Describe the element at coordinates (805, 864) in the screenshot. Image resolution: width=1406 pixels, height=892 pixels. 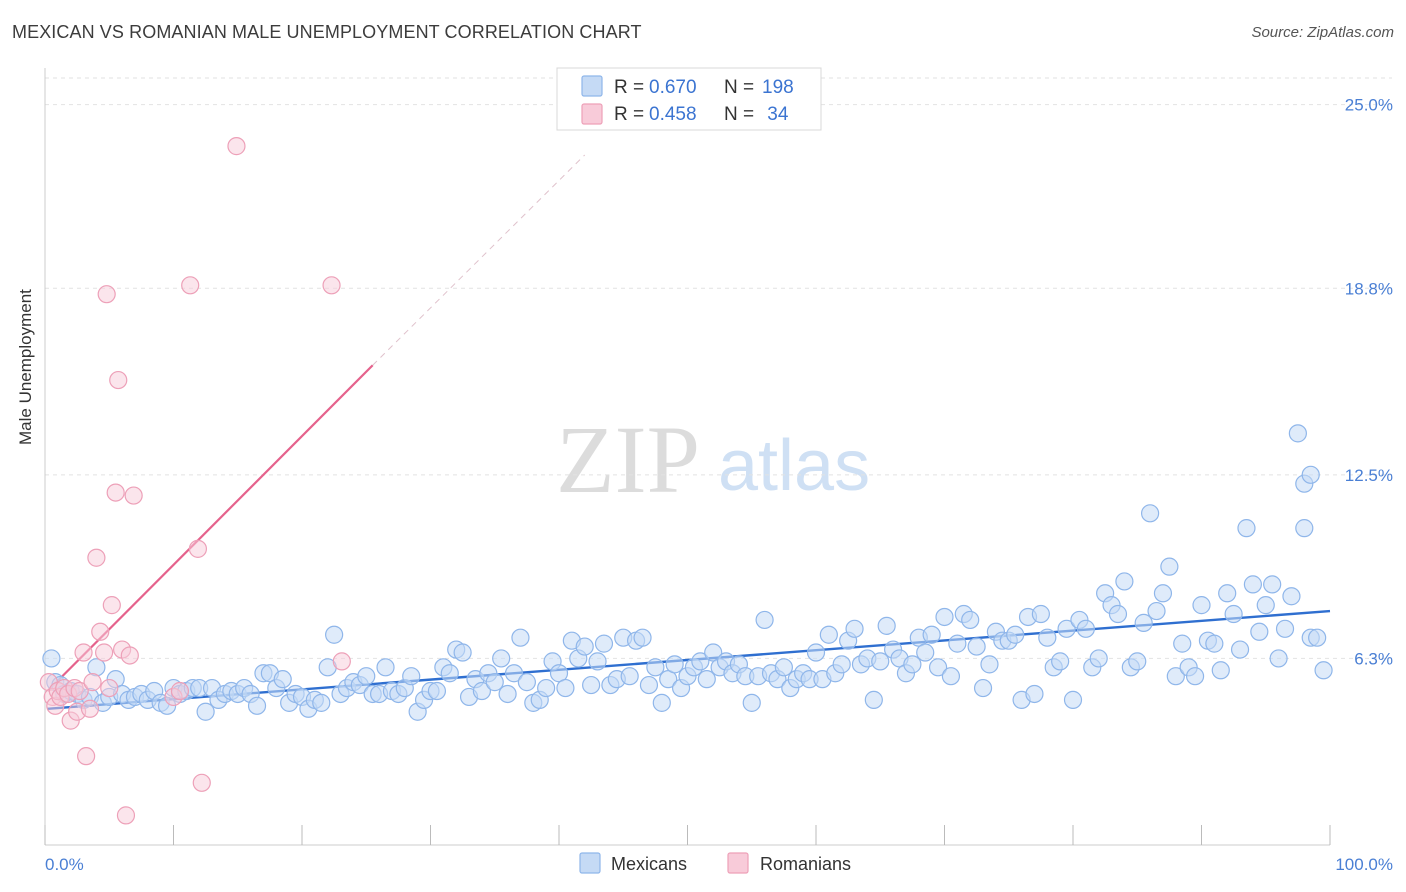
I see `legend-label-romanians: Romanians` at that location.